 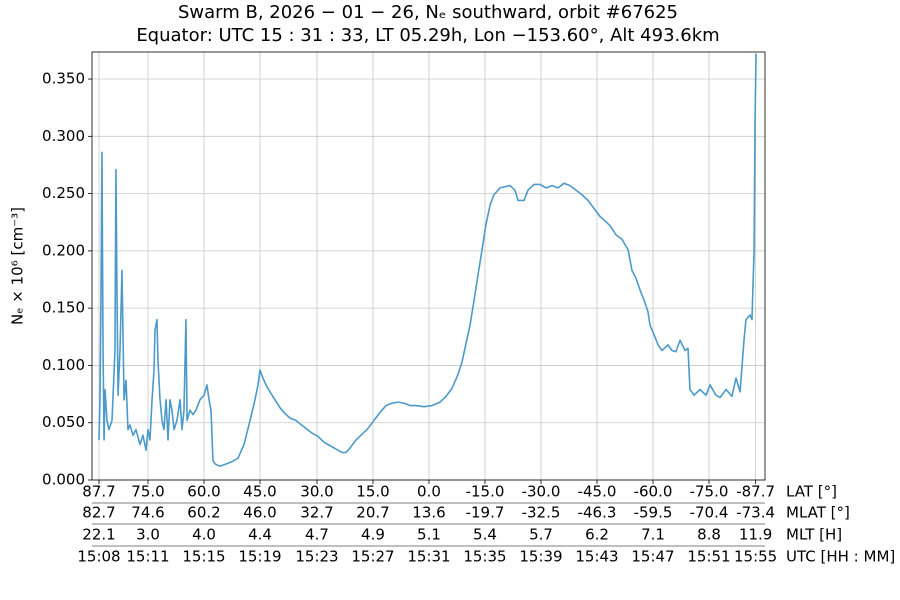 What do you see at coordinates (98, 492) in the screenshot?
I see `x-tick-label: 87.7` at bounding box center [98, 492].